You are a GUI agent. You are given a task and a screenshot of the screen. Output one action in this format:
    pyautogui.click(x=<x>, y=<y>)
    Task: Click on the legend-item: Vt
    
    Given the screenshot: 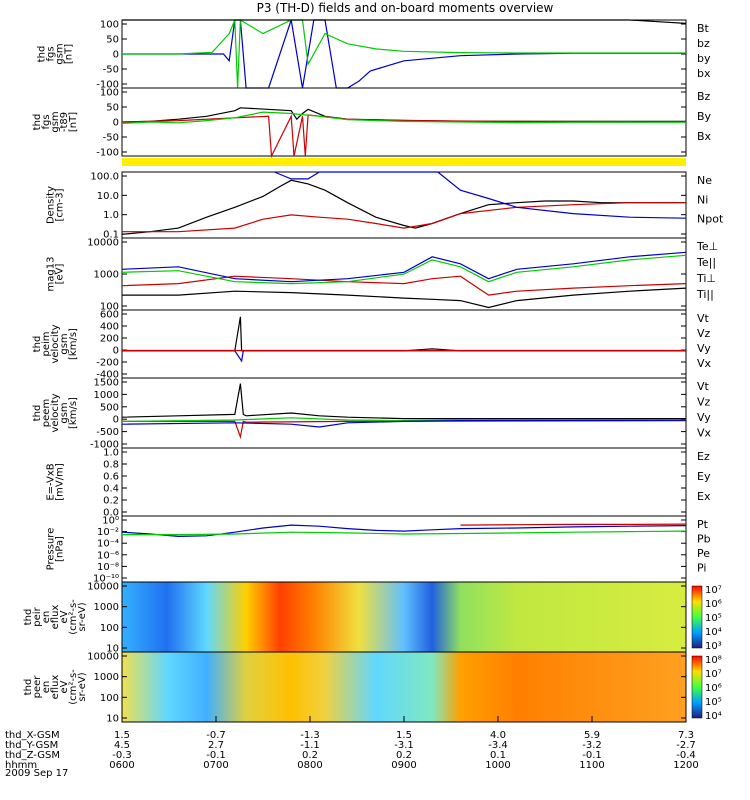 What is the action you would take?
    pyautogui.click(x=703, y=318)
    